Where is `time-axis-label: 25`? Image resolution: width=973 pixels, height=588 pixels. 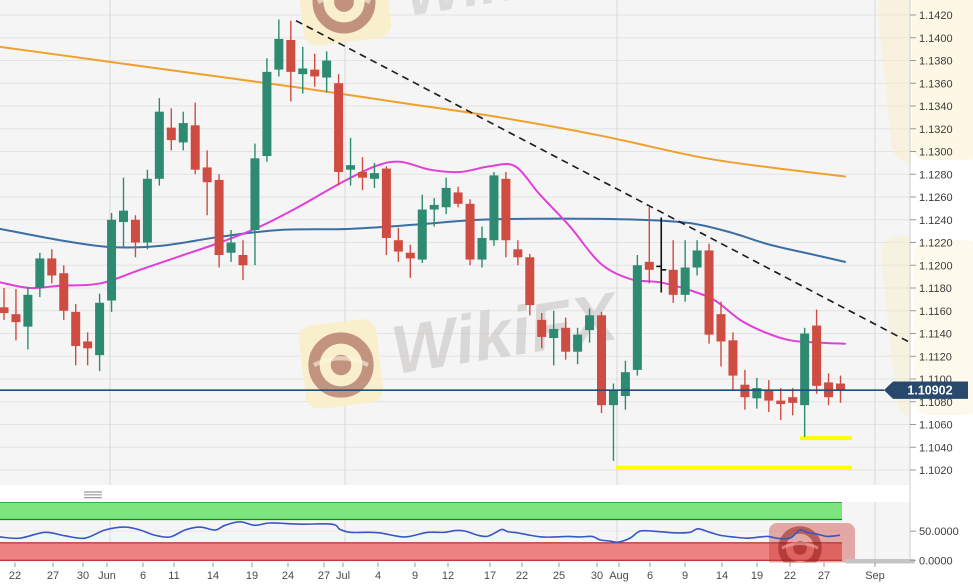
time-axis-label: 25 is located at coordinates (559, 576).